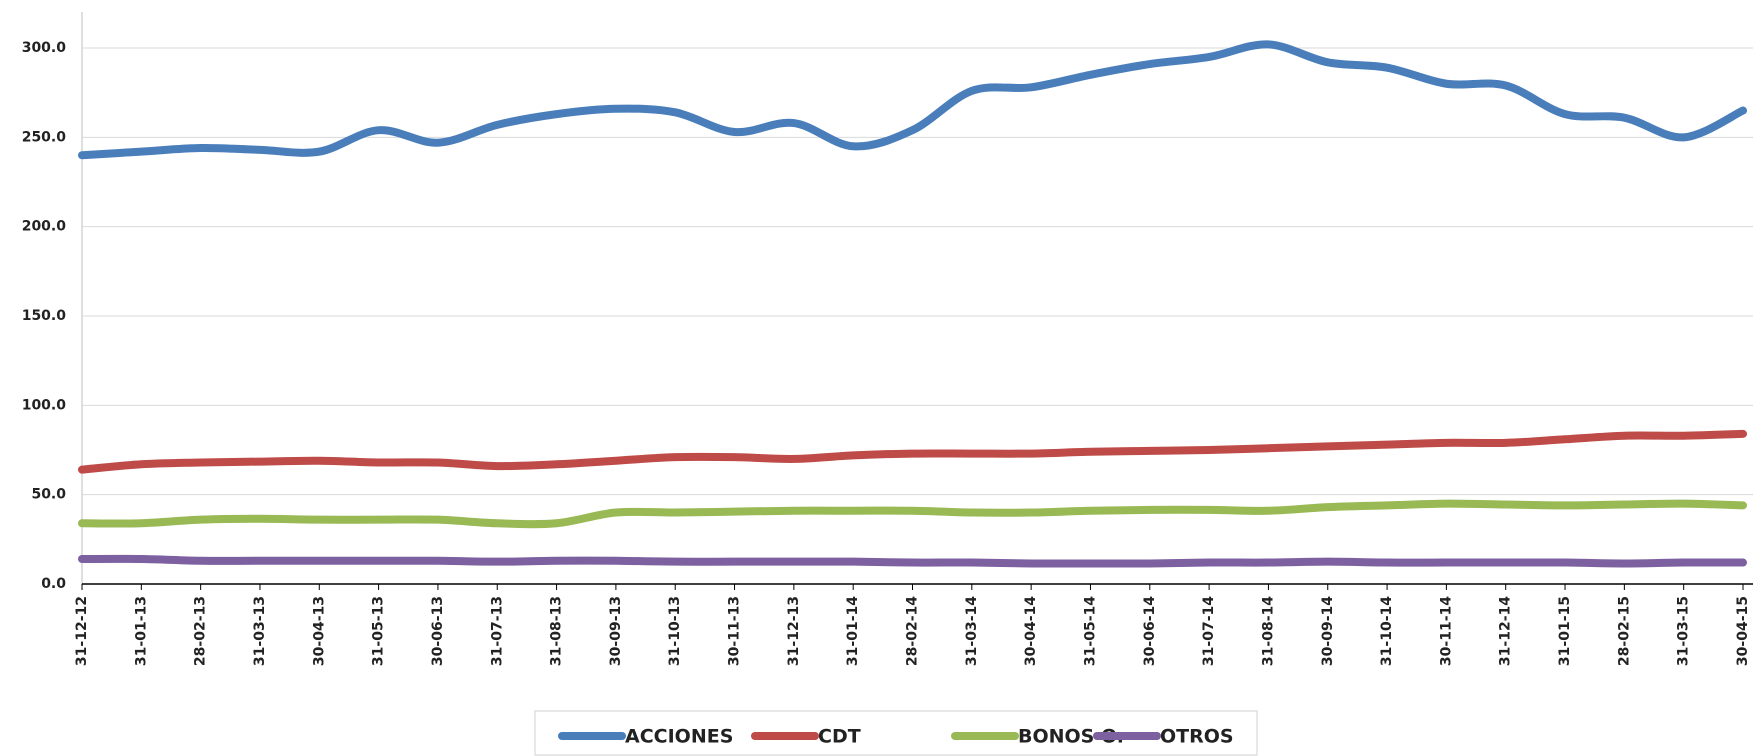  What do you see at coordinates (44, 48) in the screenshot?
I see `y-tick-label: 300.0` at bounding box center [44, 48].